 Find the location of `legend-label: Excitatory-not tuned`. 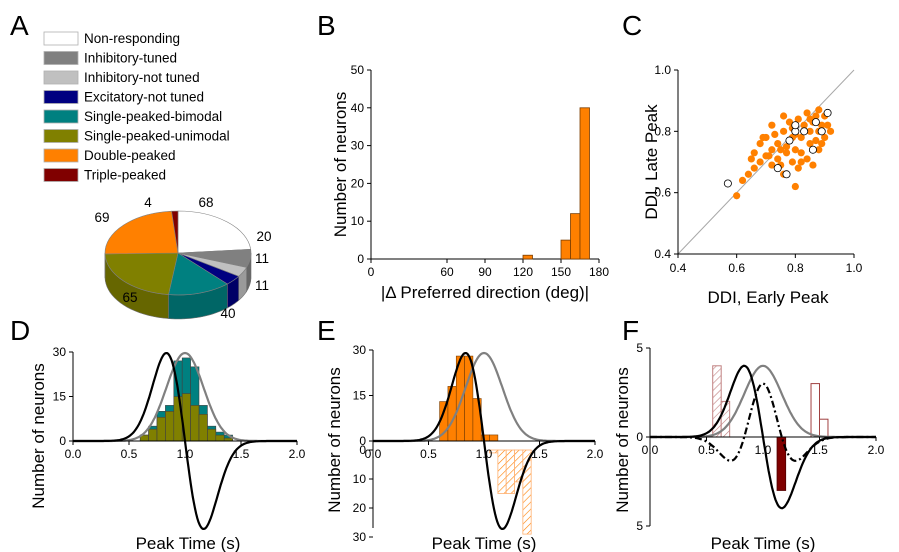

legend-label: Excitatory-not tuned is located at coordinates (144, 97).